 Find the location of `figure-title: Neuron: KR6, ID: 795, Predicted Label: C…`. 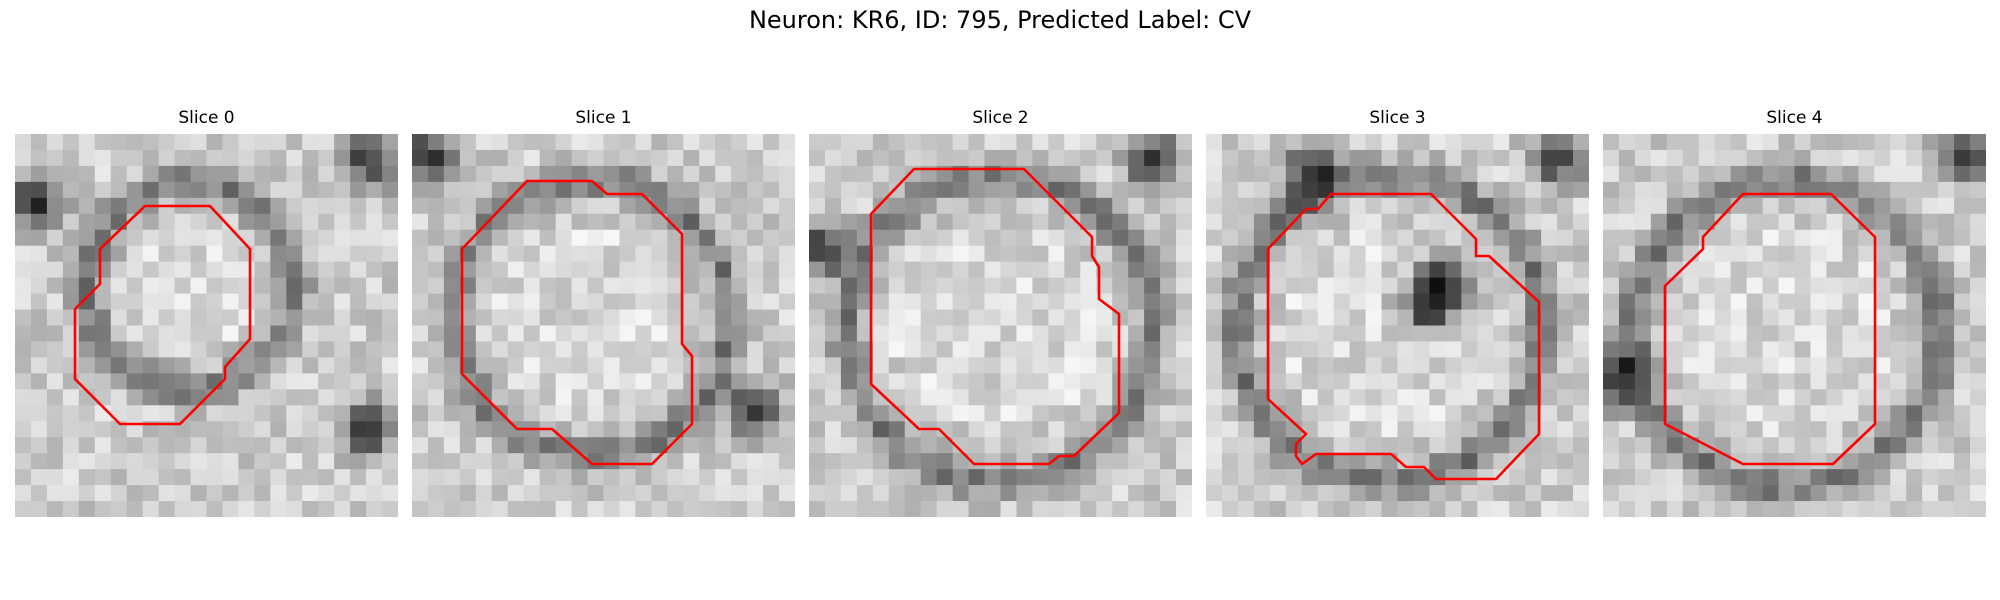

figure-title: Neuron: KR6, ID: 795, Predicted Label: C… is located at coordinates (1000, 20).